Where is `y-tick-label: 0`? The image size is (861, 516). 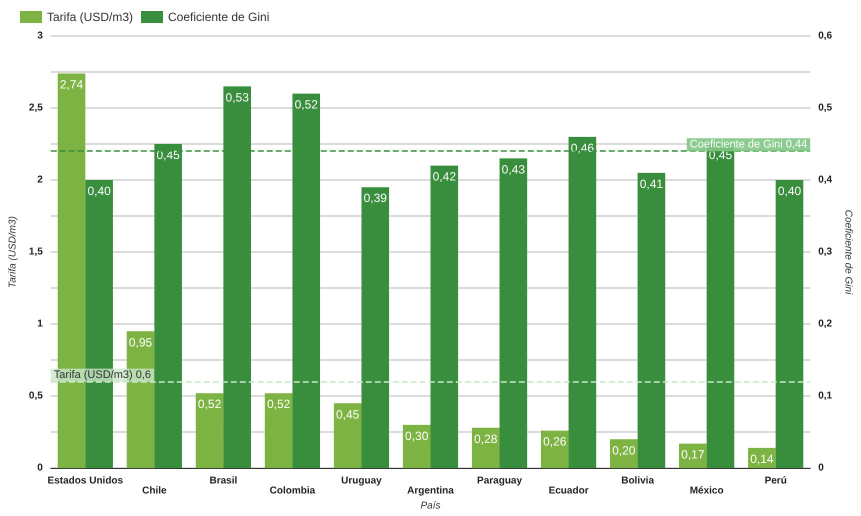
y-tick-label: 0 is located at coordinates (40, 468).